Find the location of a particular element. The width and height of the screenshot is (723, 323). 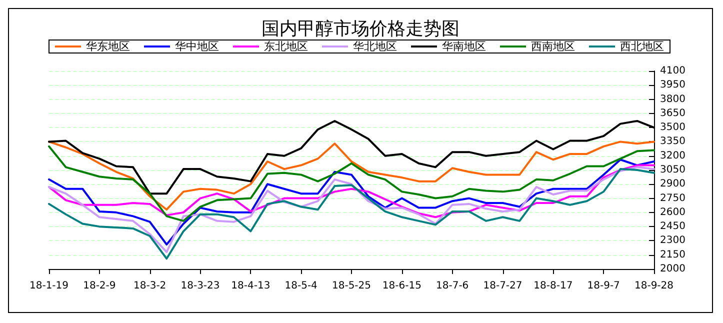

x-tick-label: 18-7-6 is located at coordinates (452, 286).